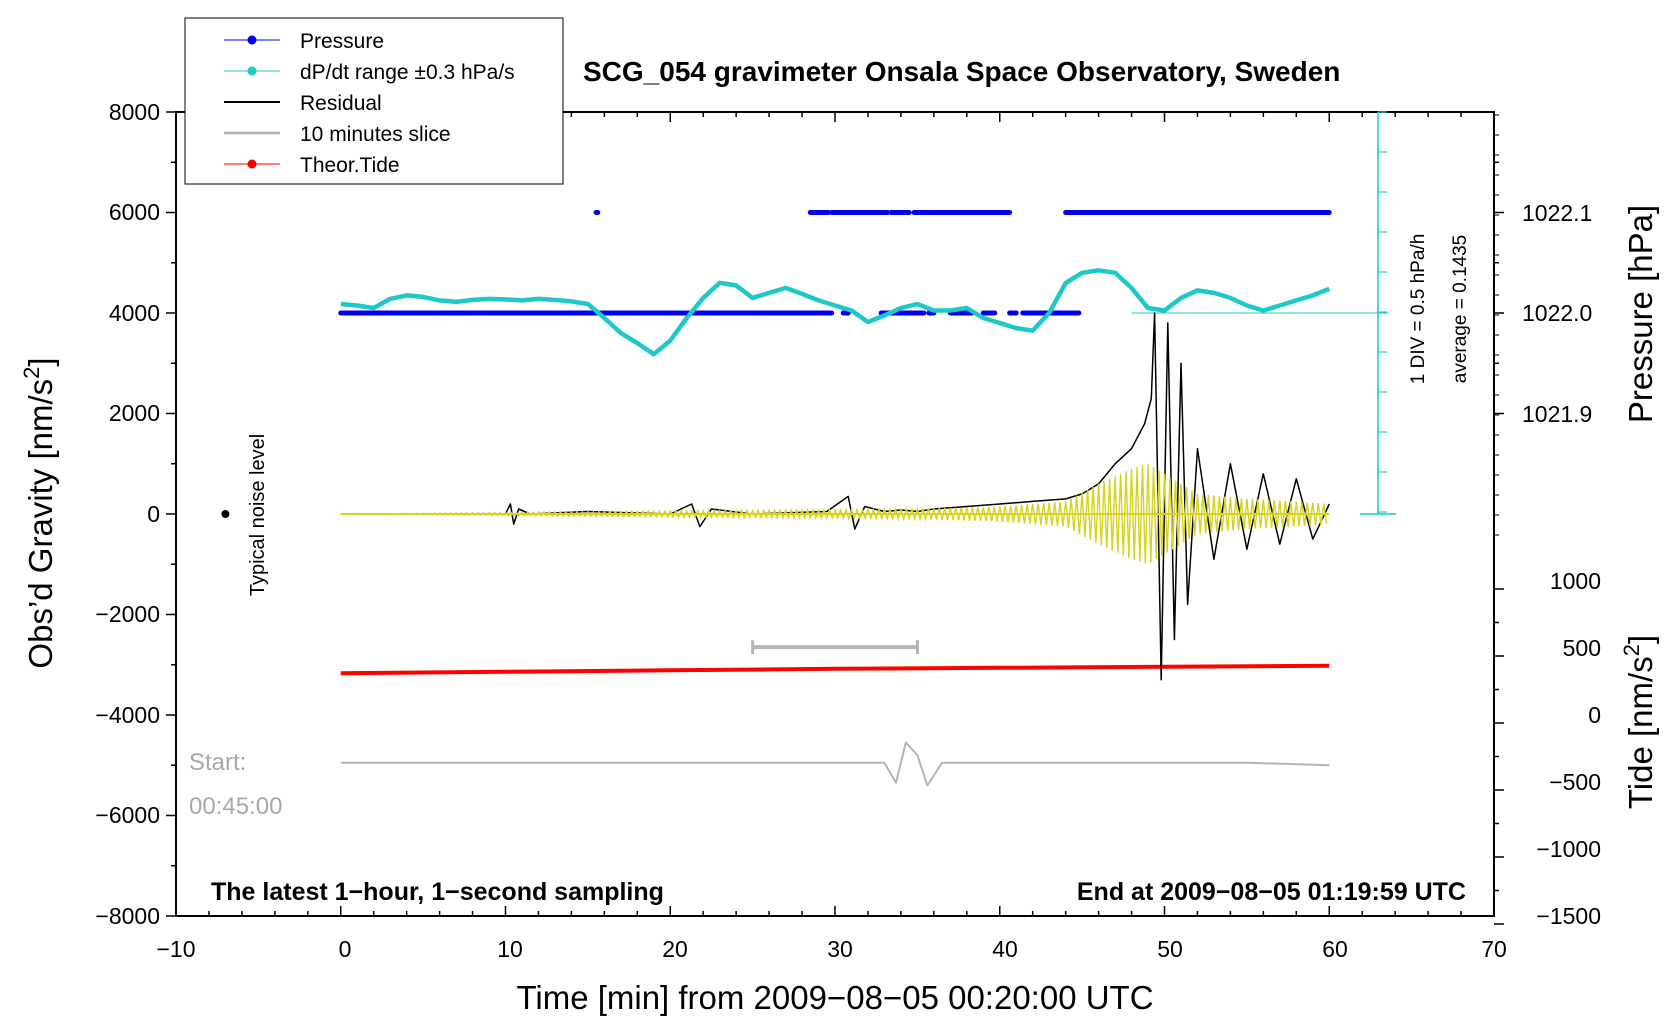 The image size is (1676, 1020). What do you see at coordinates (835, 669) in the screenshot?
I see `tide-line` at bounding box center [835, 669].